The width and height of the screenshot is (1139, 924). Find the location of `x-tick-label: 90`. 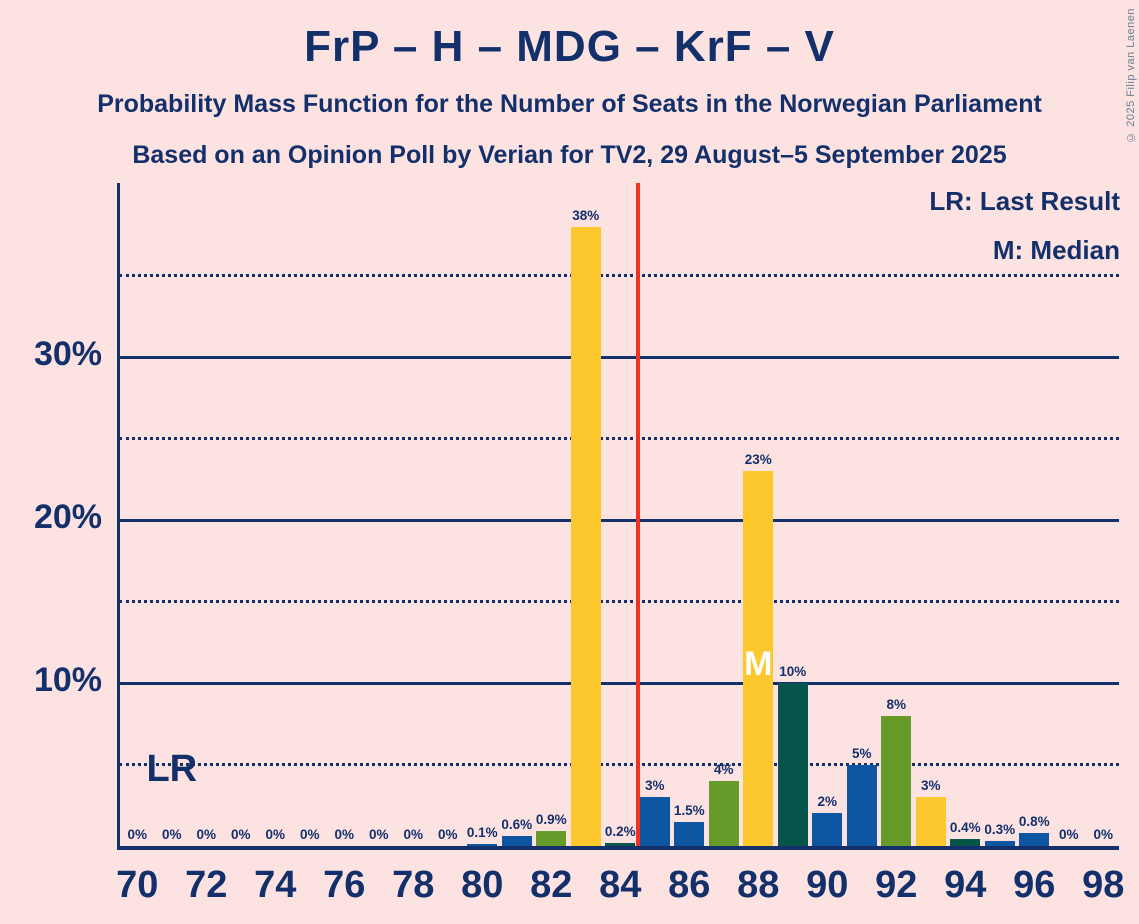

x-tick-label: 90 is located at coordinates (827, 885).